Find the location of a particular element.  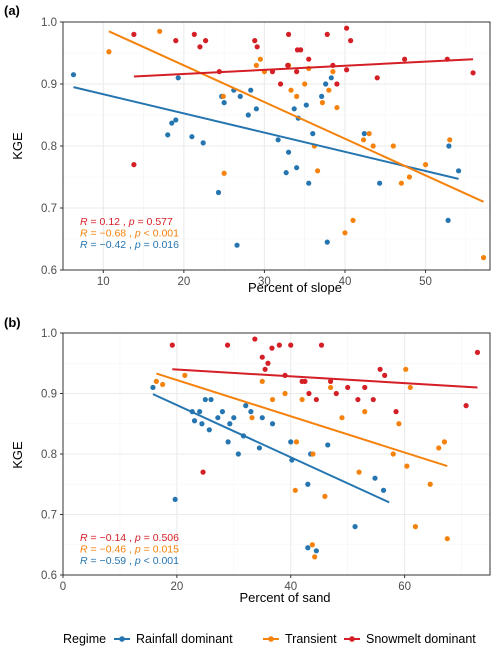

y-tick-label: 0.9 is located at coordinates (49, 85).